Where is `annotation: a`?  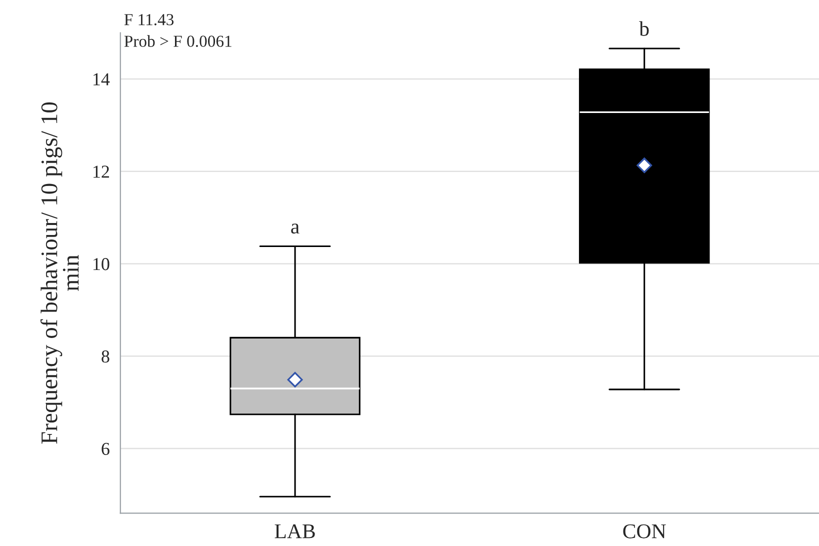
annotation: a is located at coordinates (295, 229).